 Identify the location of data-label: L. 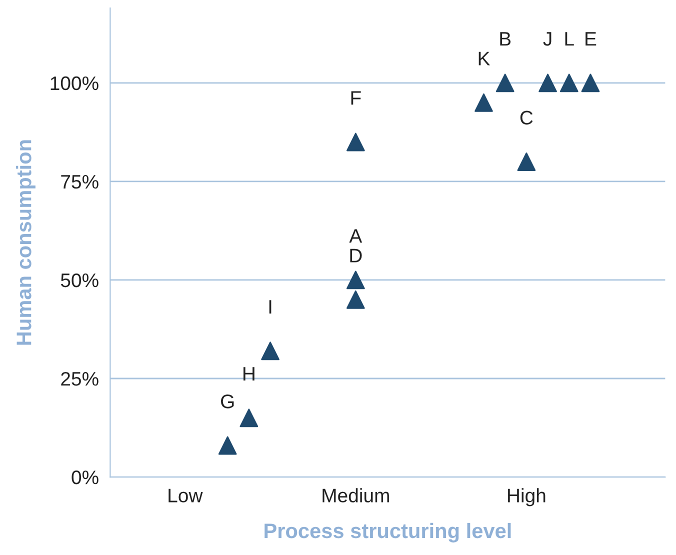
(569, 39).